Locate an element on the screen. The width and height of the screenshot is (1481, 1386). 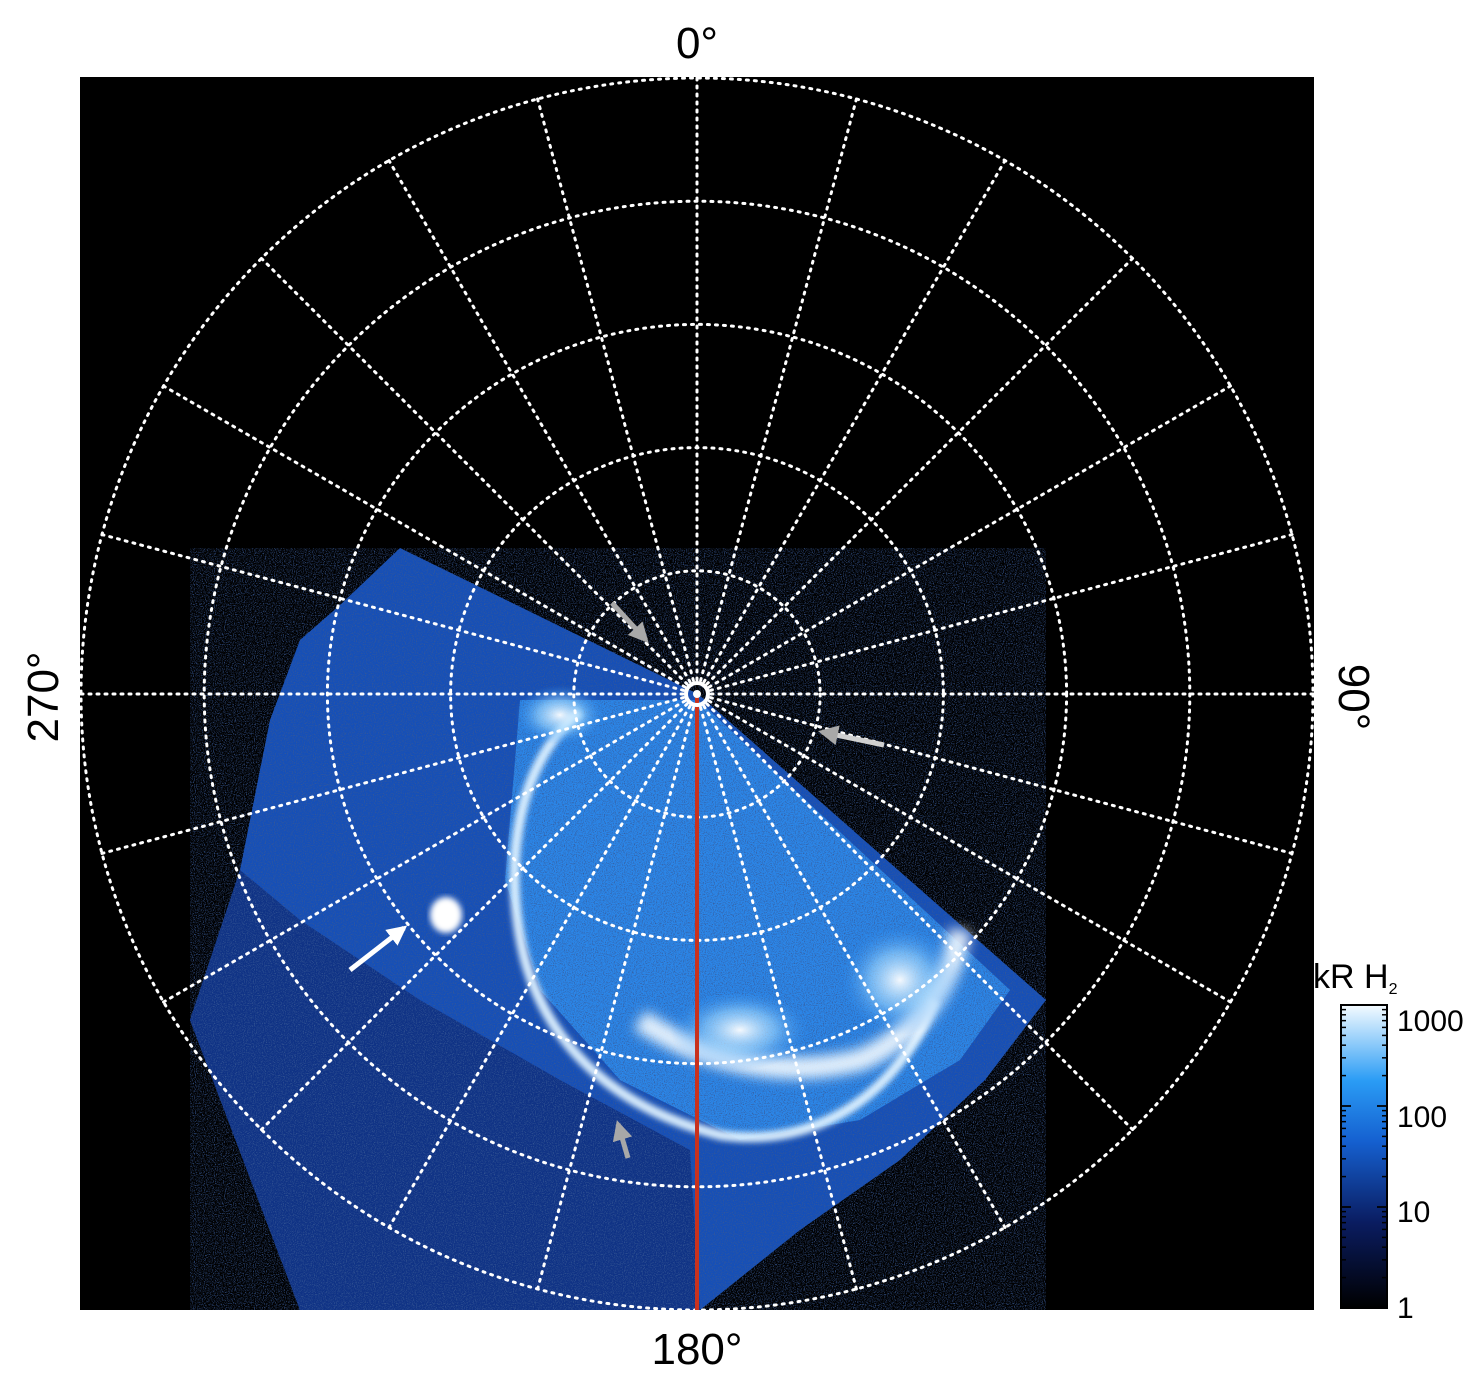
pole-marker is located at coordinates (697, 694).